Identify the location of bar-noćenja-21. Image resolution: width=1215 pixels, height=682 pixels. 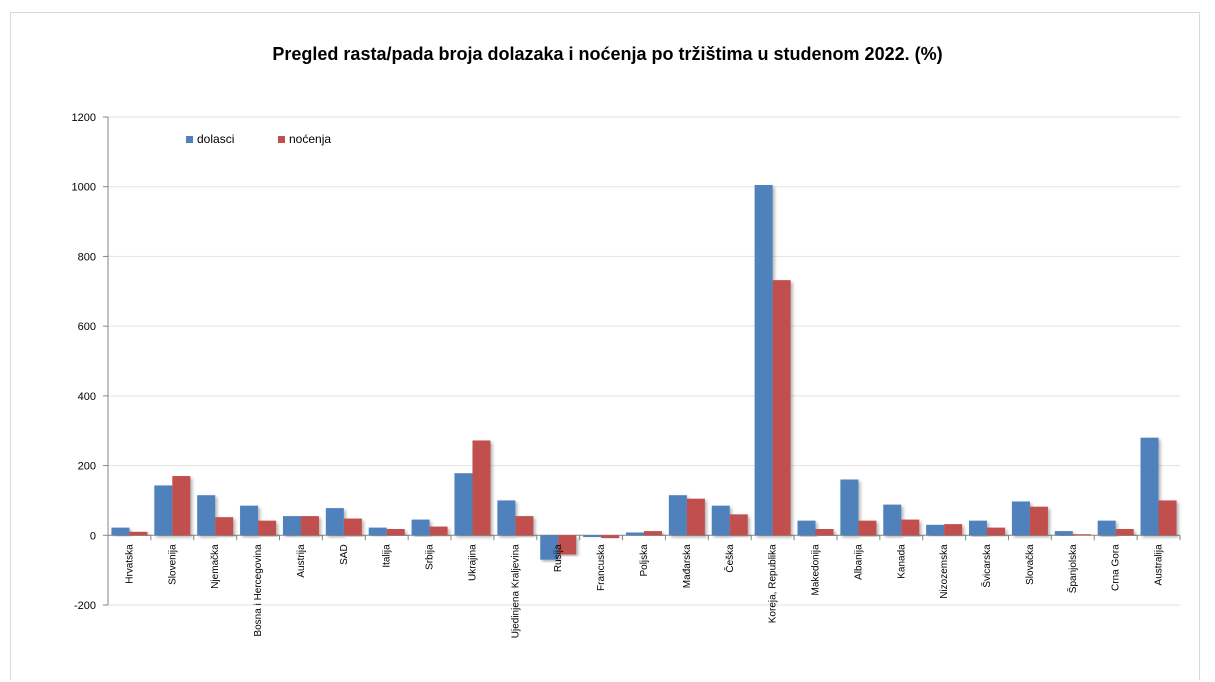
(1038, 521).